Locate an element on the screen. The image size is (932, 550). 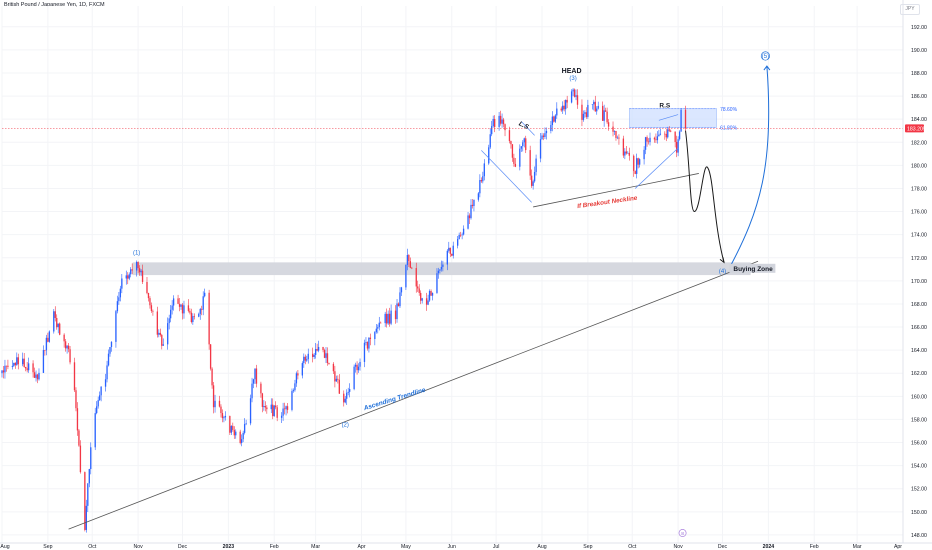
head-label: HEAD is located at coordinates (572, 71).